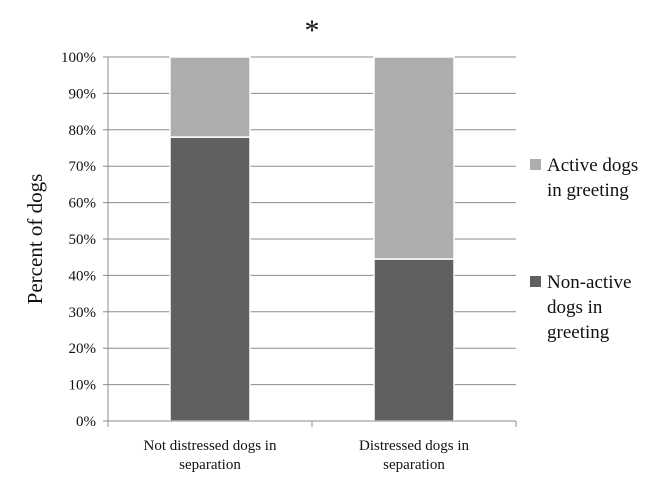  Describe the element at coordinates (83, 204) in the screenshot. I see `y-tick-label: 60%` at that location.